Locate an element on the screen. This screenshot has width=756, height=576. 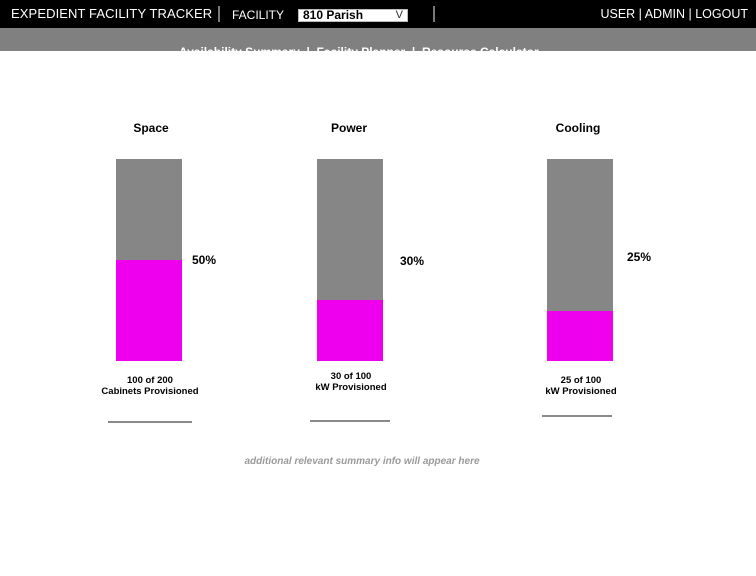
percent-label: 50% is located at coordinates (204, 260).